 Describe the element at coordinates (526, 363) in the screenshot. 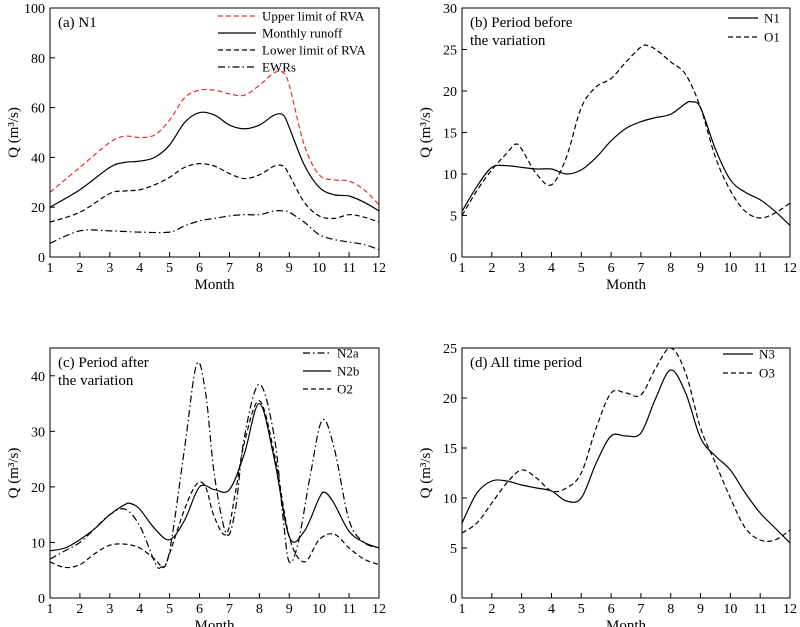

I see `panel-title: (d) All time period` at that location.